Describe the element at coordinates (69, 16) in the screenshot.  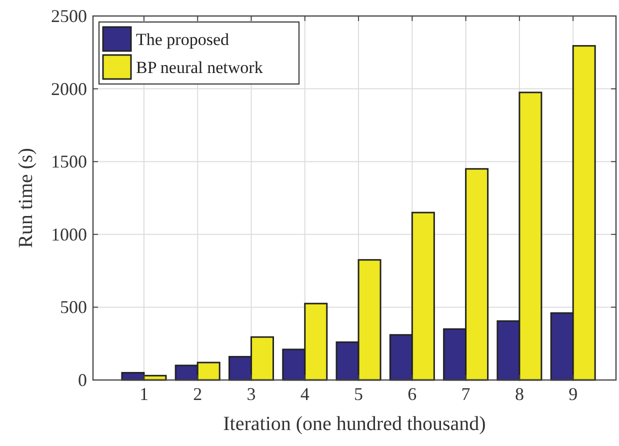
I see `y-tick-label: 2500` at that location.